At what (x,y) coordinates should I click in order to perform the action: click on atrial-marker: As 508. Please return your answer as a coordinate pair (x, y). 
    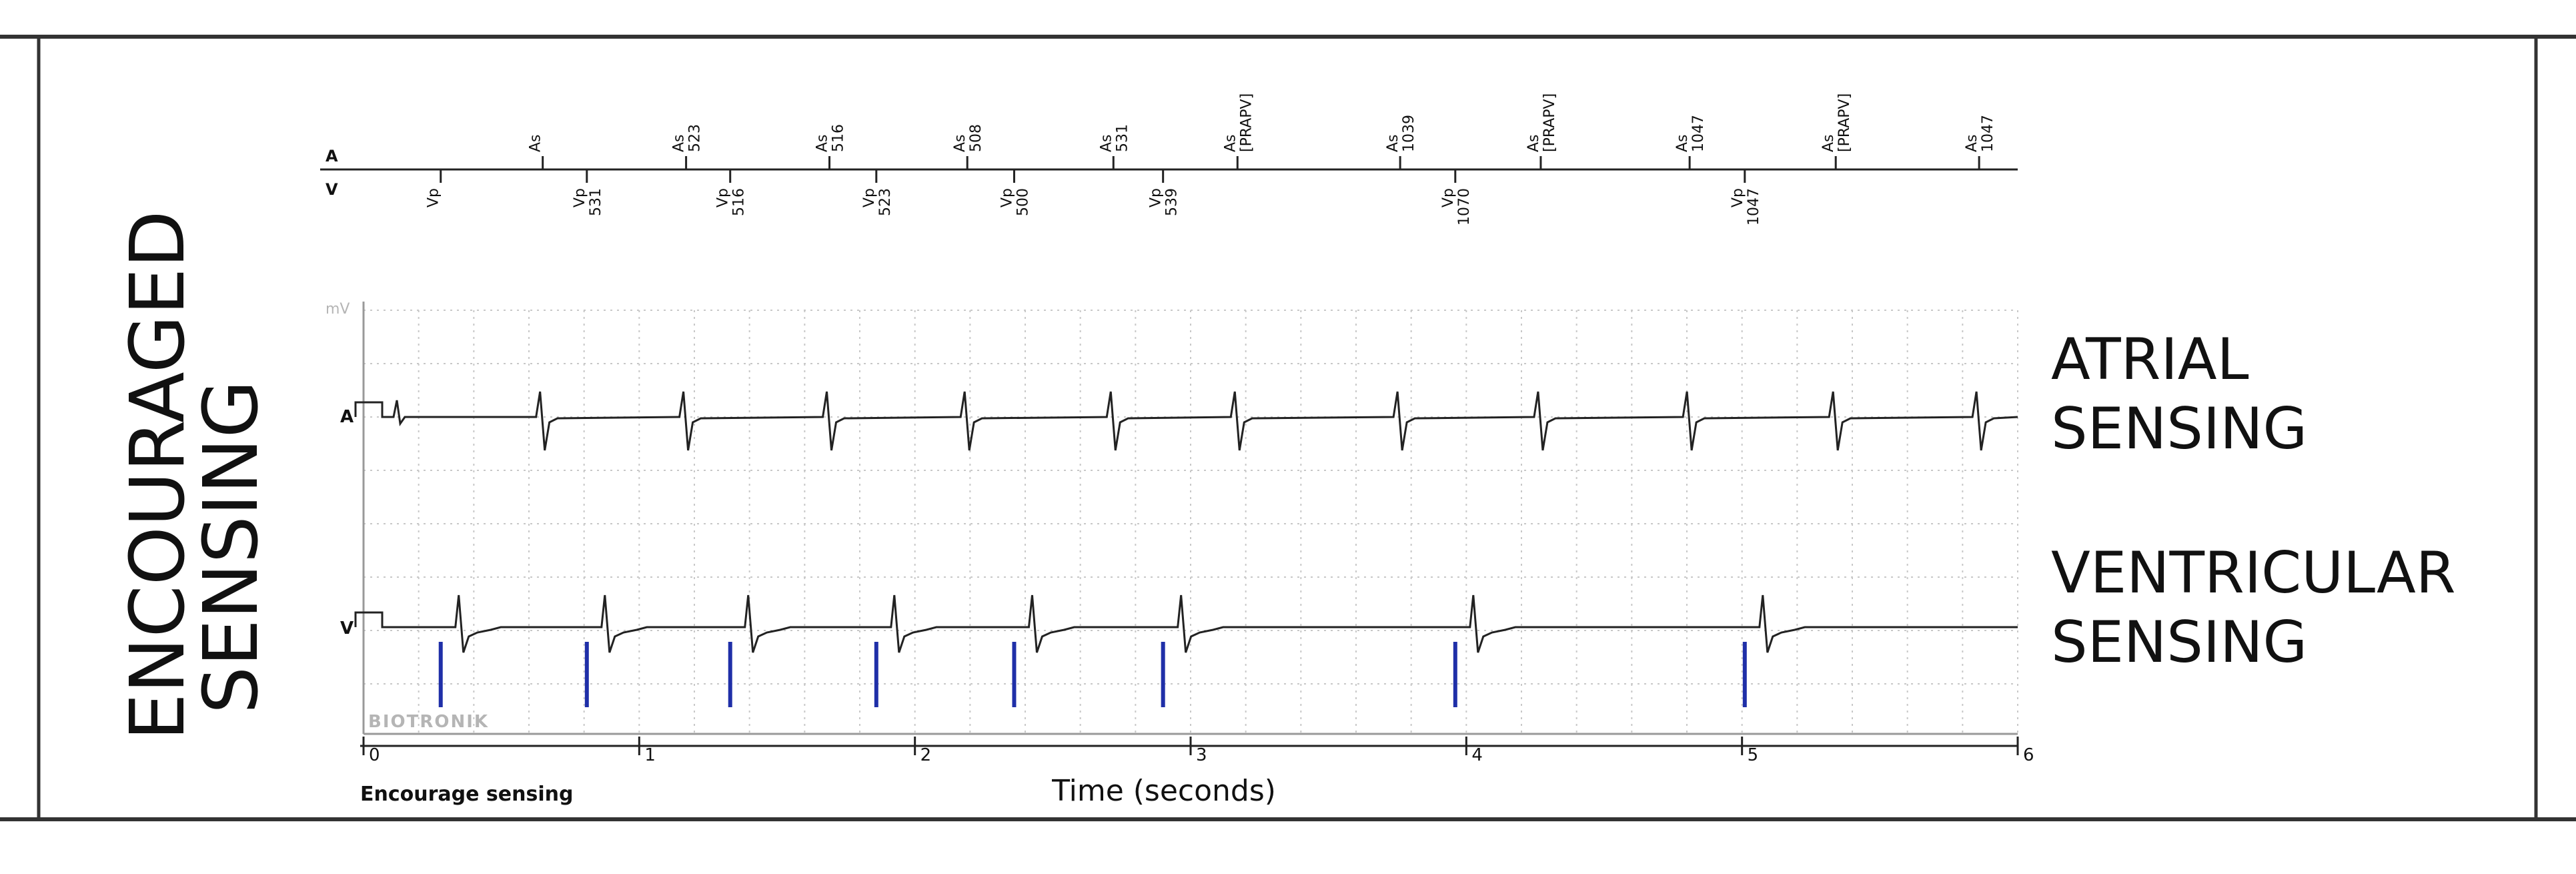
    Looking at the image, I should click on (968, 138).